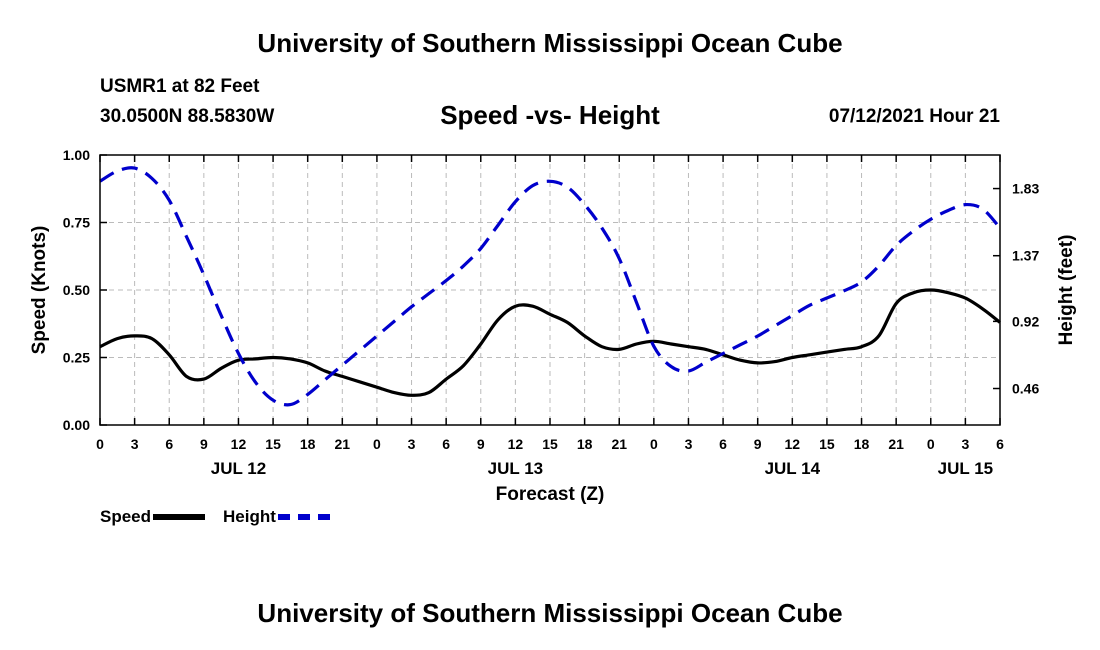  I want to click on x-axis-label: Forecast (Z), so click(550, 494).